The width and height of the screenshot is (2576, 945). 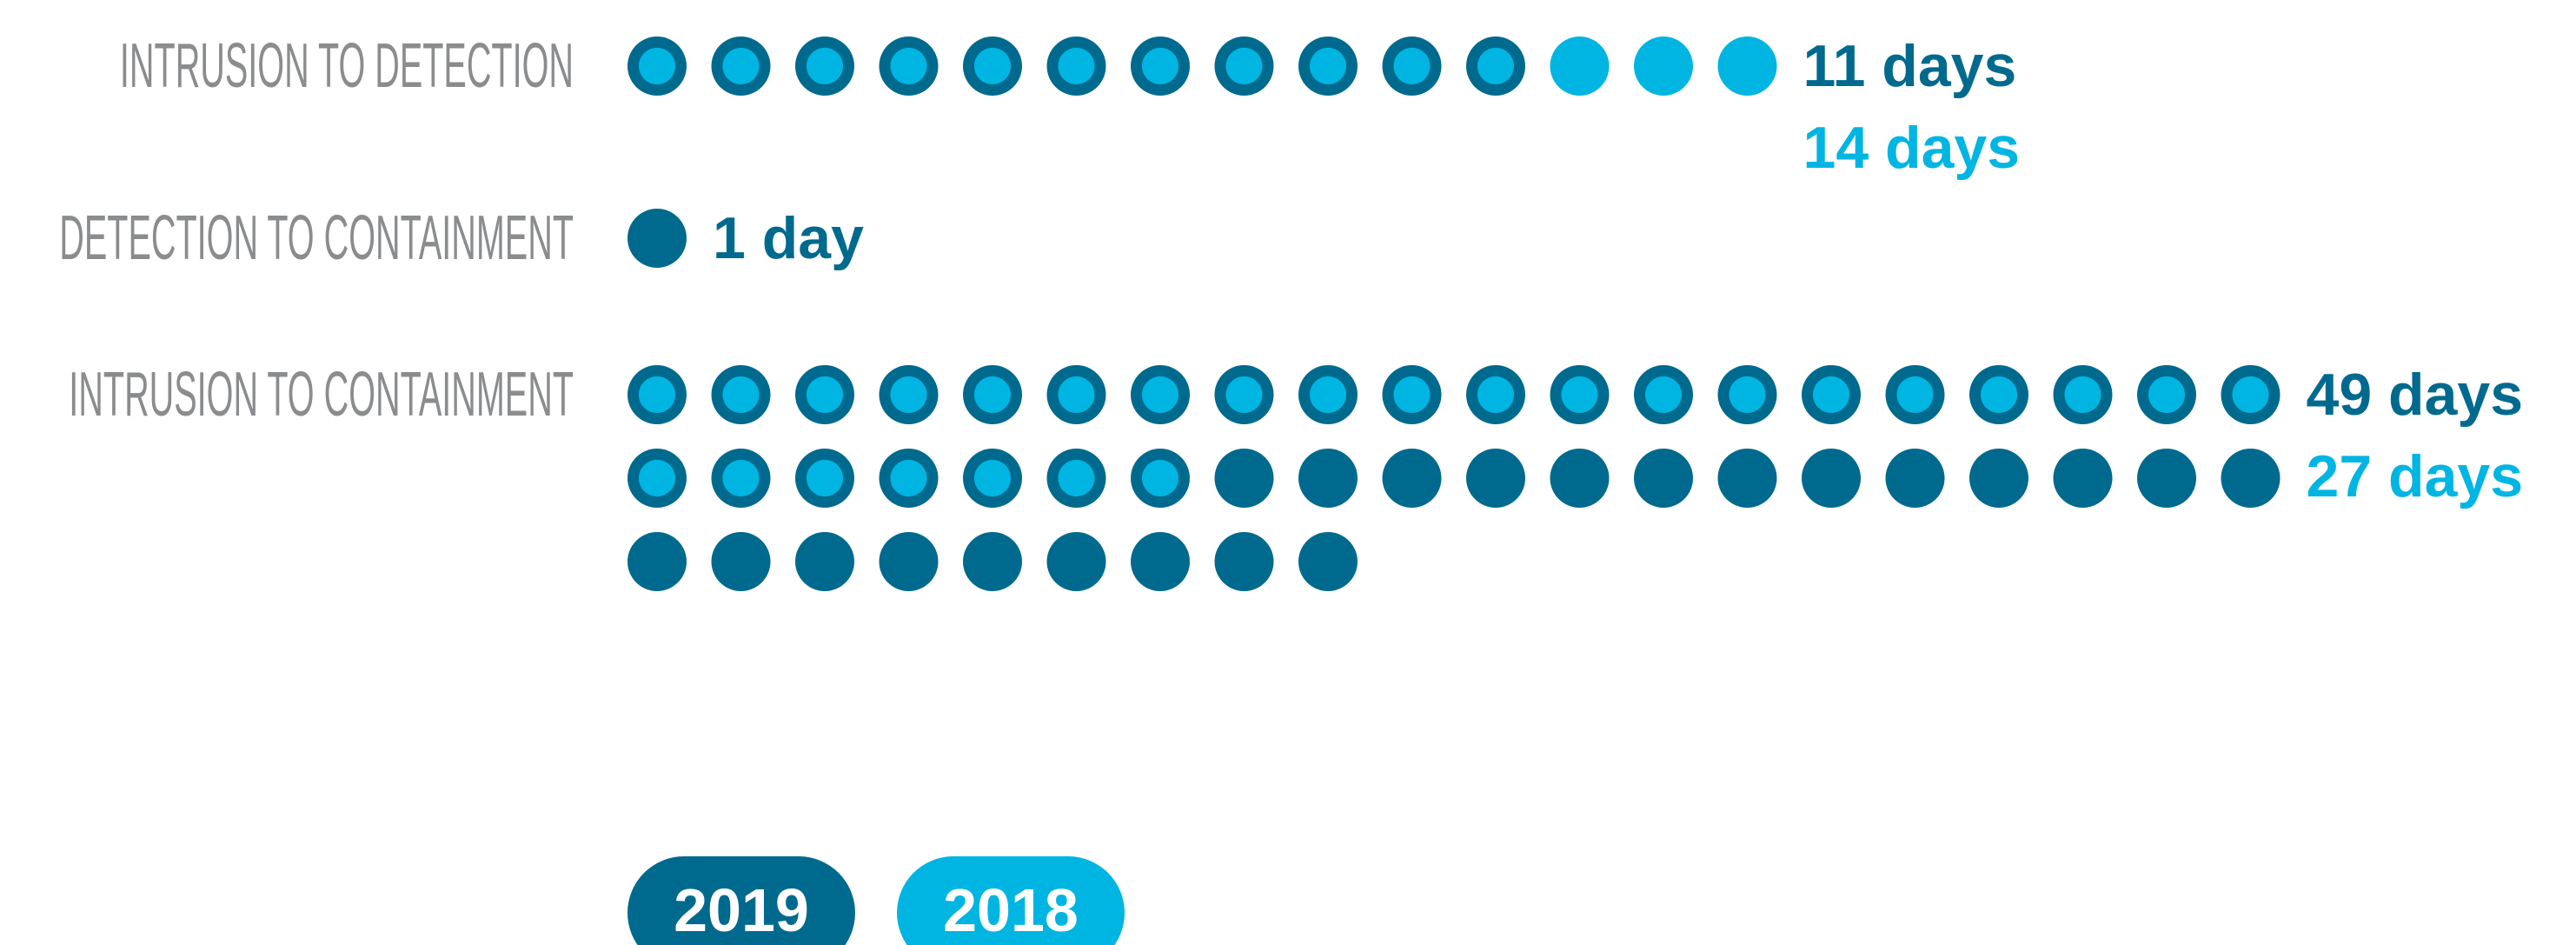 I want to click on category-label: DETECTION TO CONTAINMENT, so click(x=316, y=239).